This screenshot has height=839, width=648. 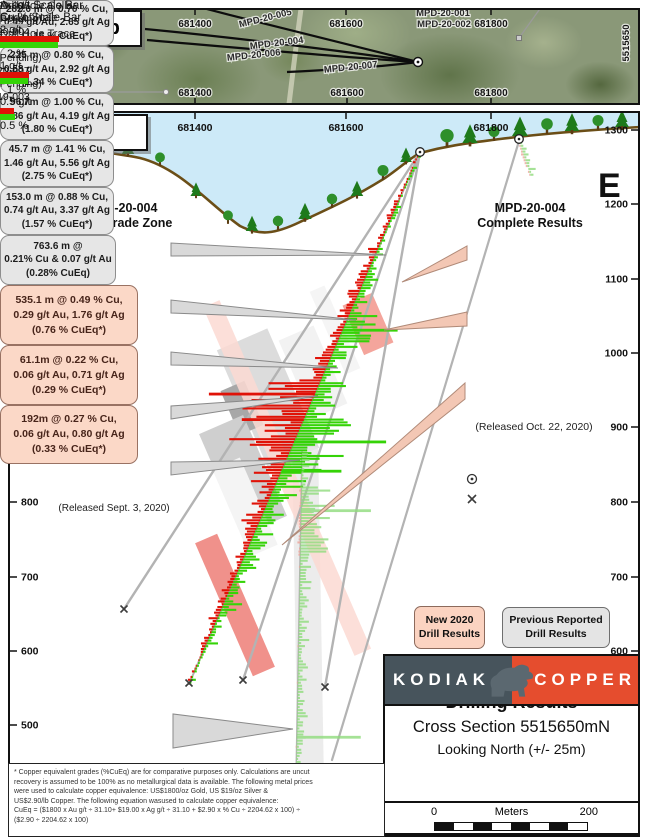 I want to click on logo-red-panel, so click(x=575, y=680).